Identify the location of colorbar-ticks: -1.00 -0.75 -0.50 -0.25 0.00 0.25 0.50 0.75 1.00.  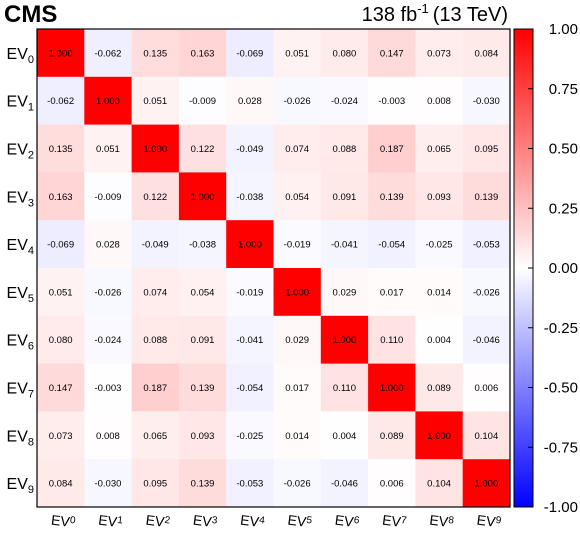
(553, 268).